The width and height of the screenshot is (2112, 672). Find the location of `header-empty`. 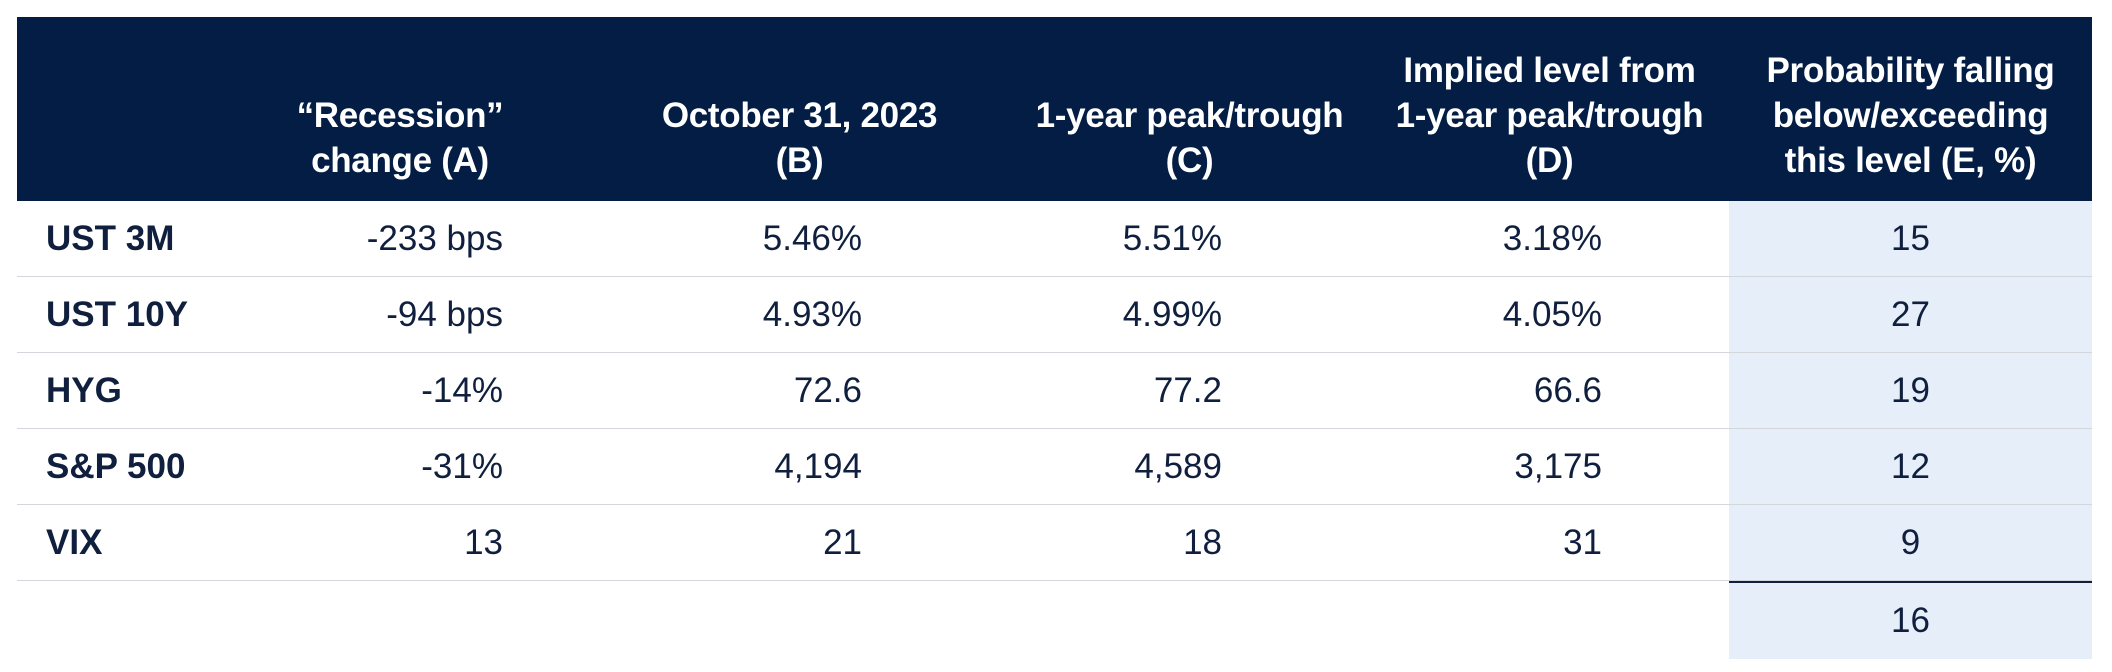

header-empty is located at coordinates (147, 109).